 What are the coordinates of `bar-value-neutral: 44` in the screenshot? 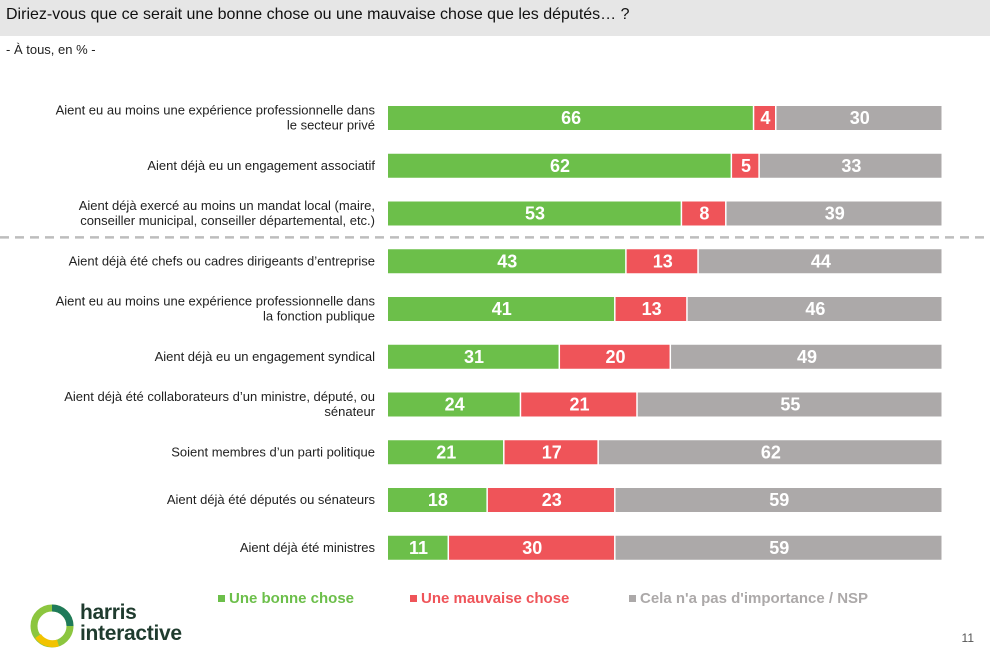 It's located at (821, 261).